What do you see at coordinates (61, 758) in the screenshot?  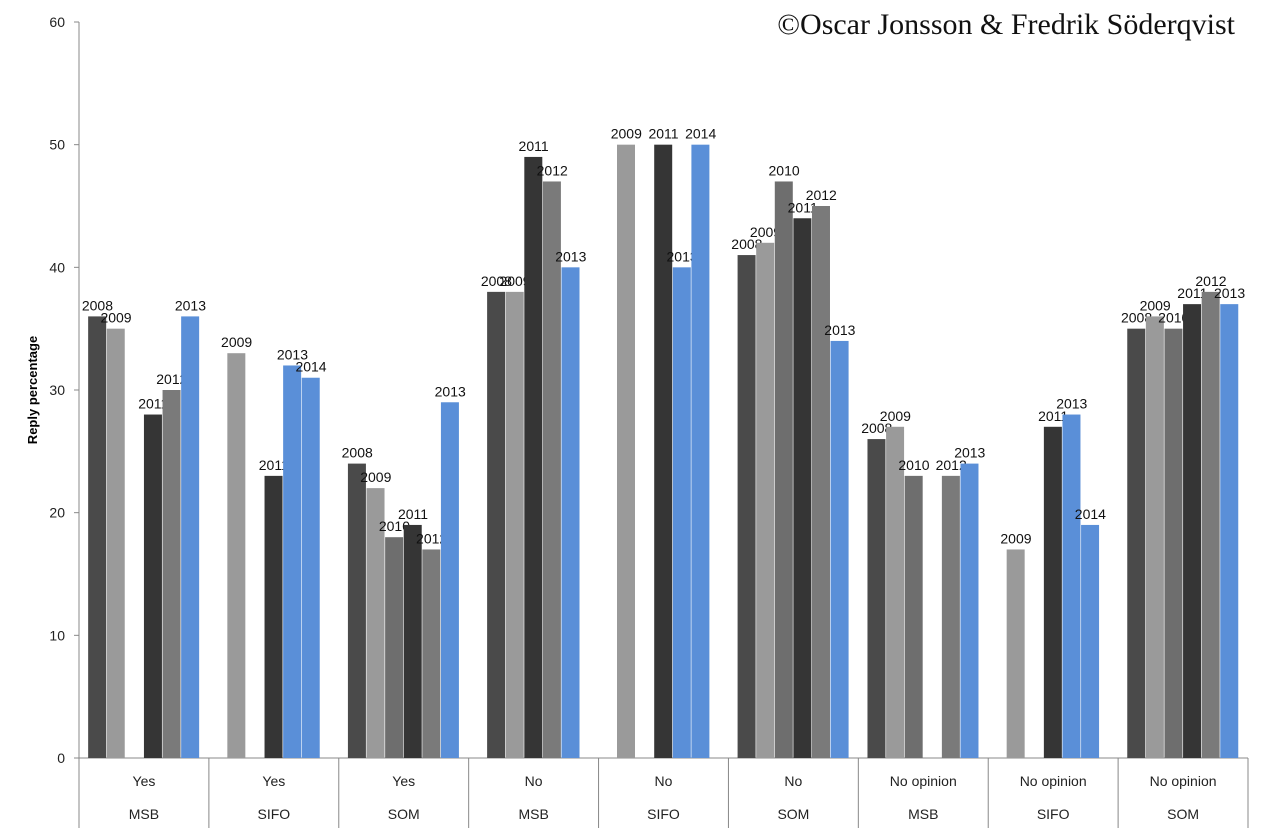 I see `y-tick-label: 0` at bounding box center [61, 758].